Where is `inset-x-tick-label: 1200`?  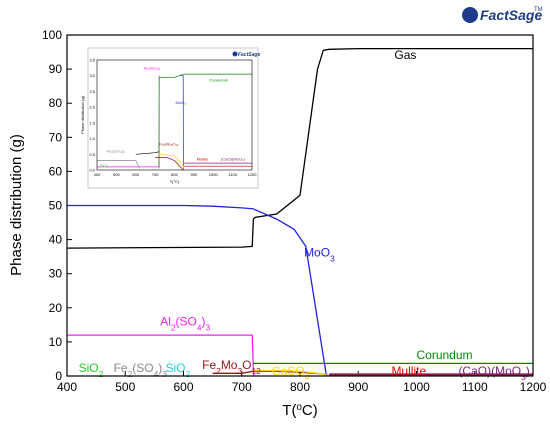 inset-x-tick-label: 1200 is located at coordinates (253, 174).